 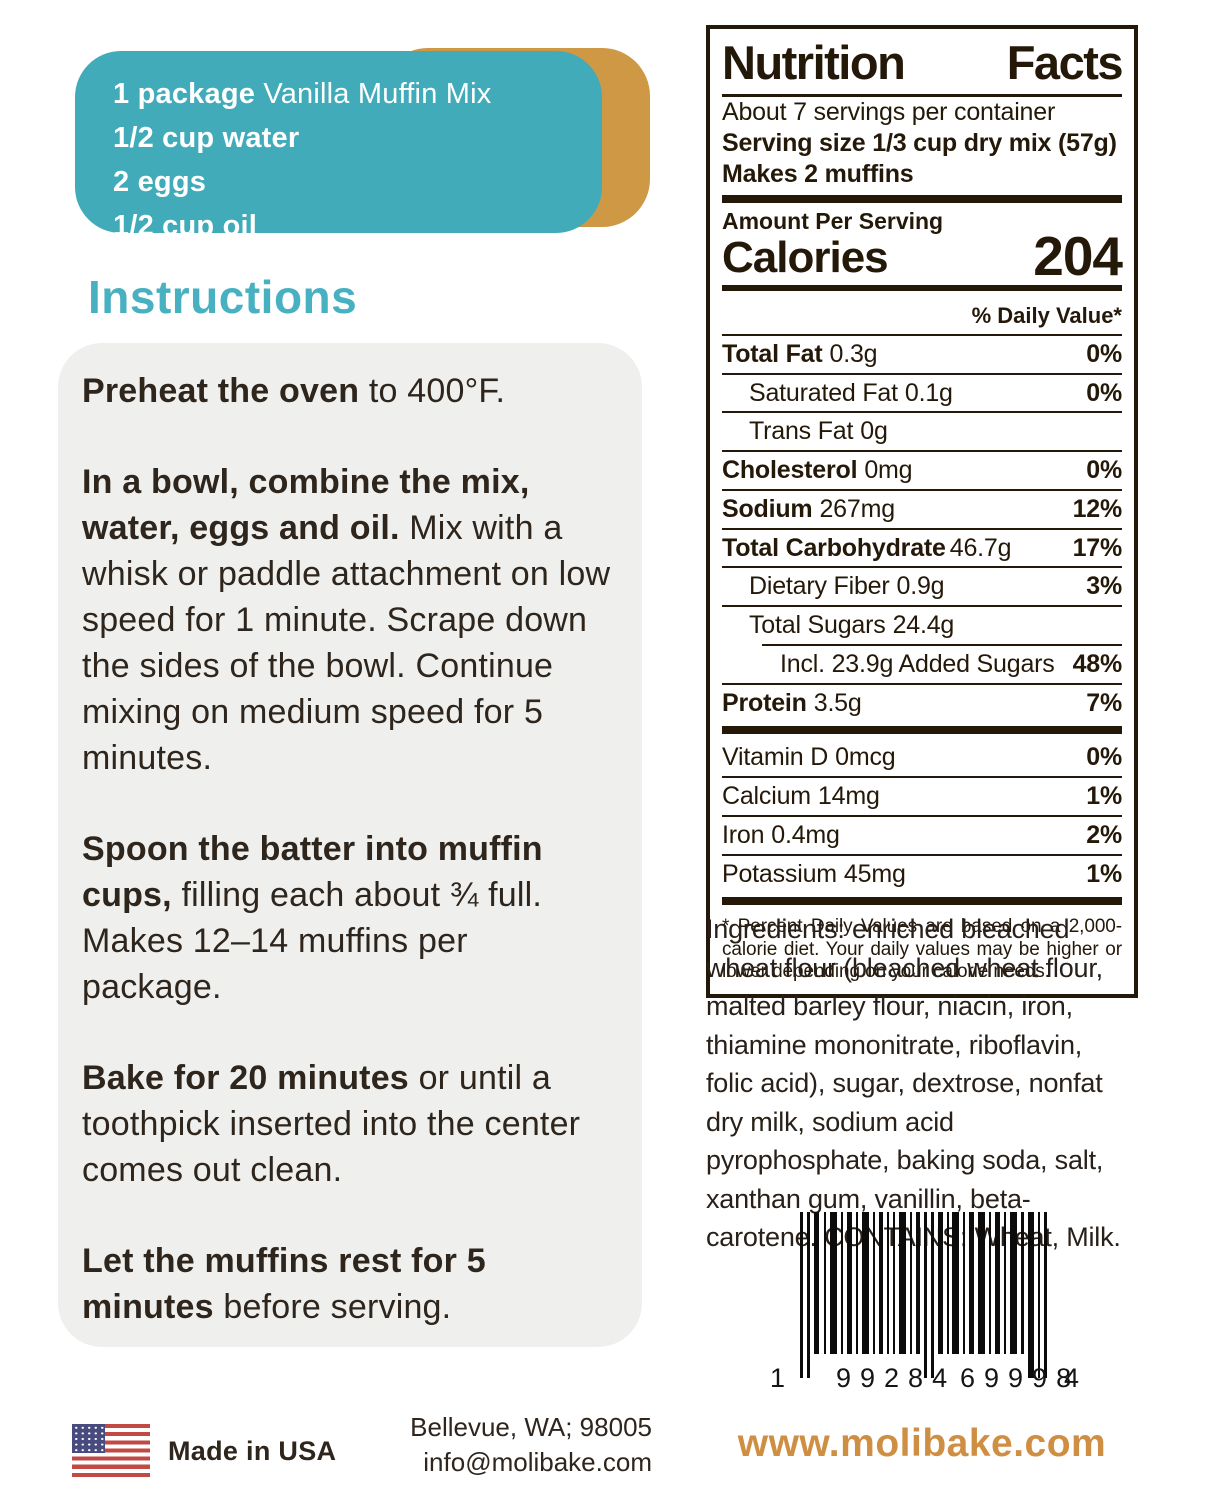 I want to click on nutrient-name: Potassium, so click(x=779, y=873).